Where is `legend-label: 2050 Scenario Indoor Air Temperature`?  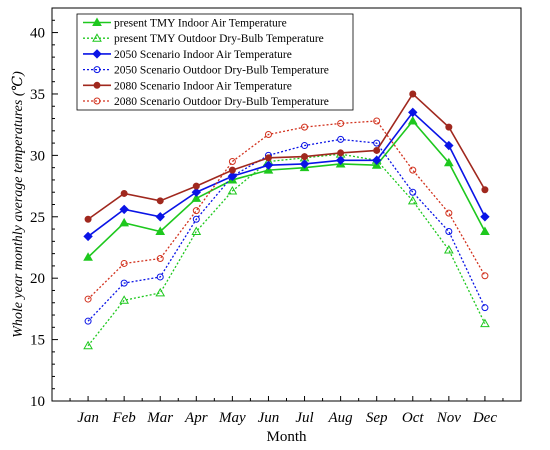 legend-label: 2050 Scenario Indoor Air Temperature is located at coordinates (203, 55).